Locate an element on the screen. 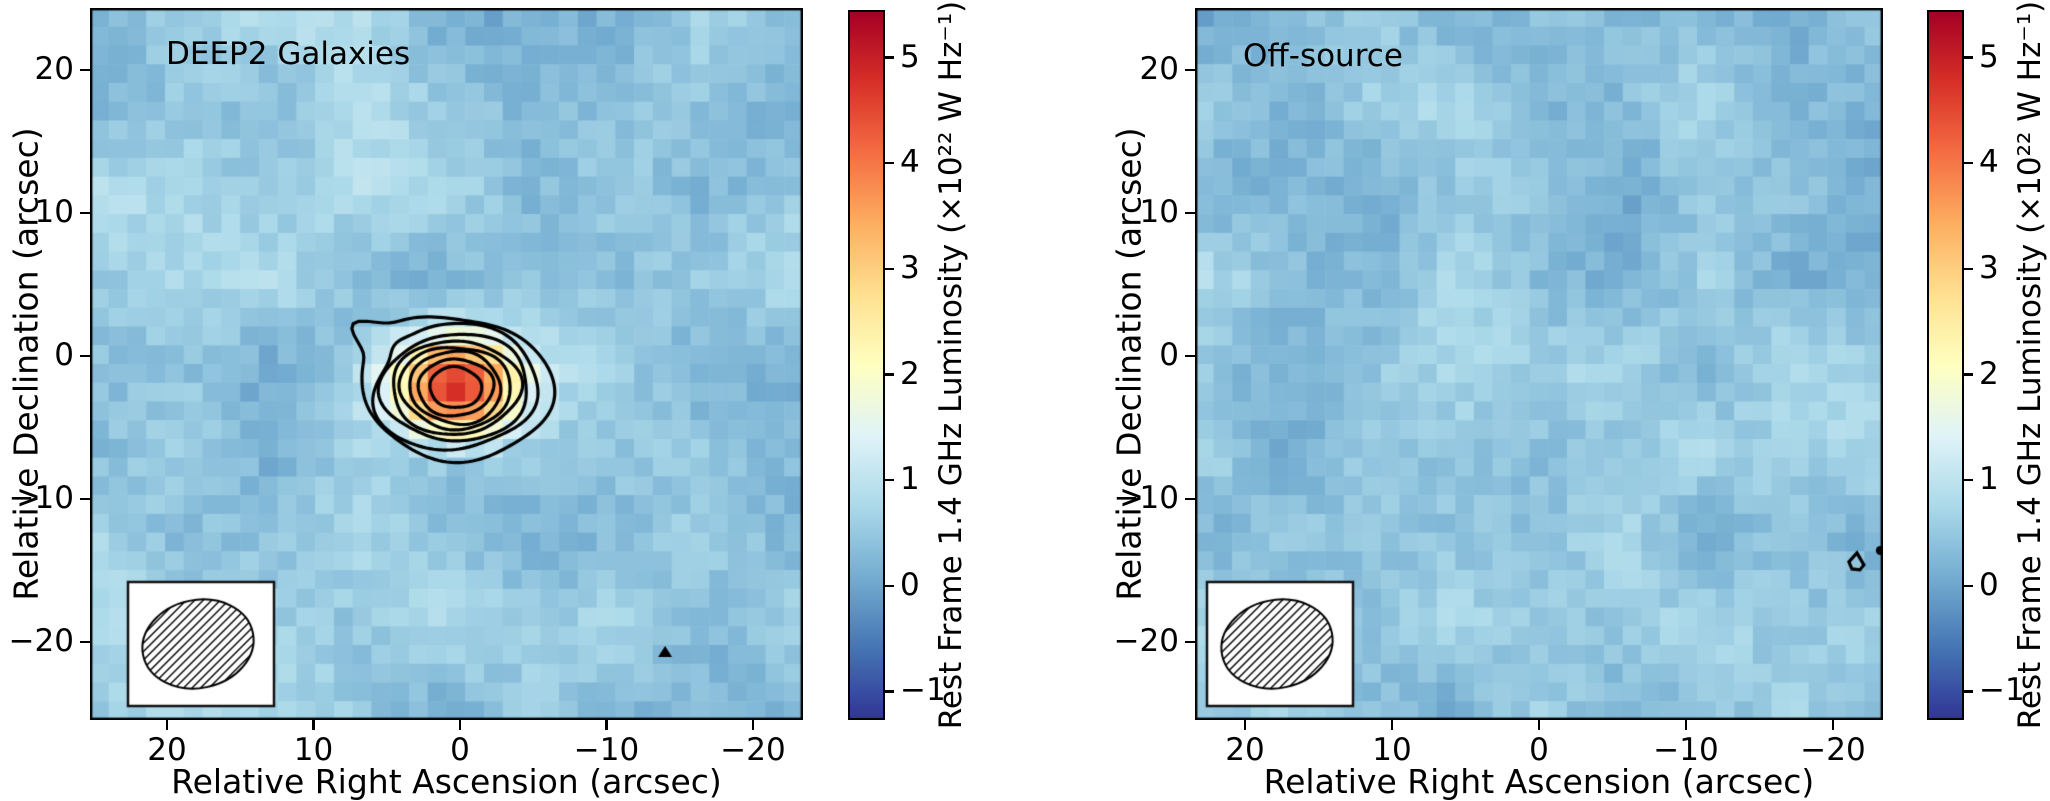  x-axis-label-left: Relative Right Ascension (arcsec) is located at coordinates (446, 781).